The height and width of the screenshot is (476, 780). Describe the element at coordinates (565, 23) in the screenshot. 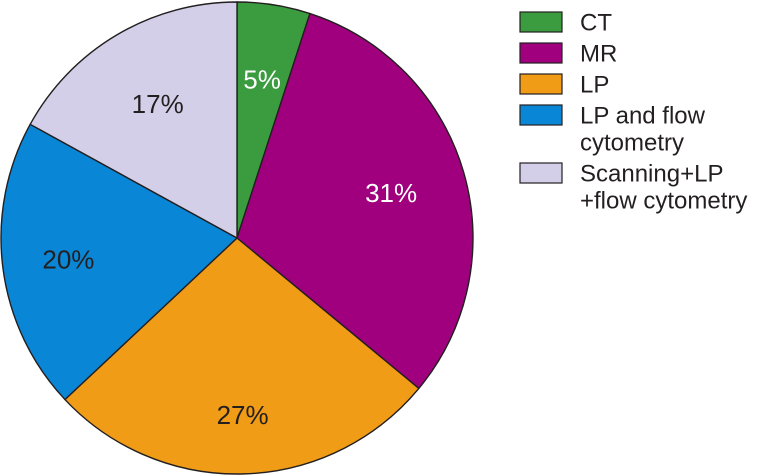

I see `legend-item-ct: CT` at that location.